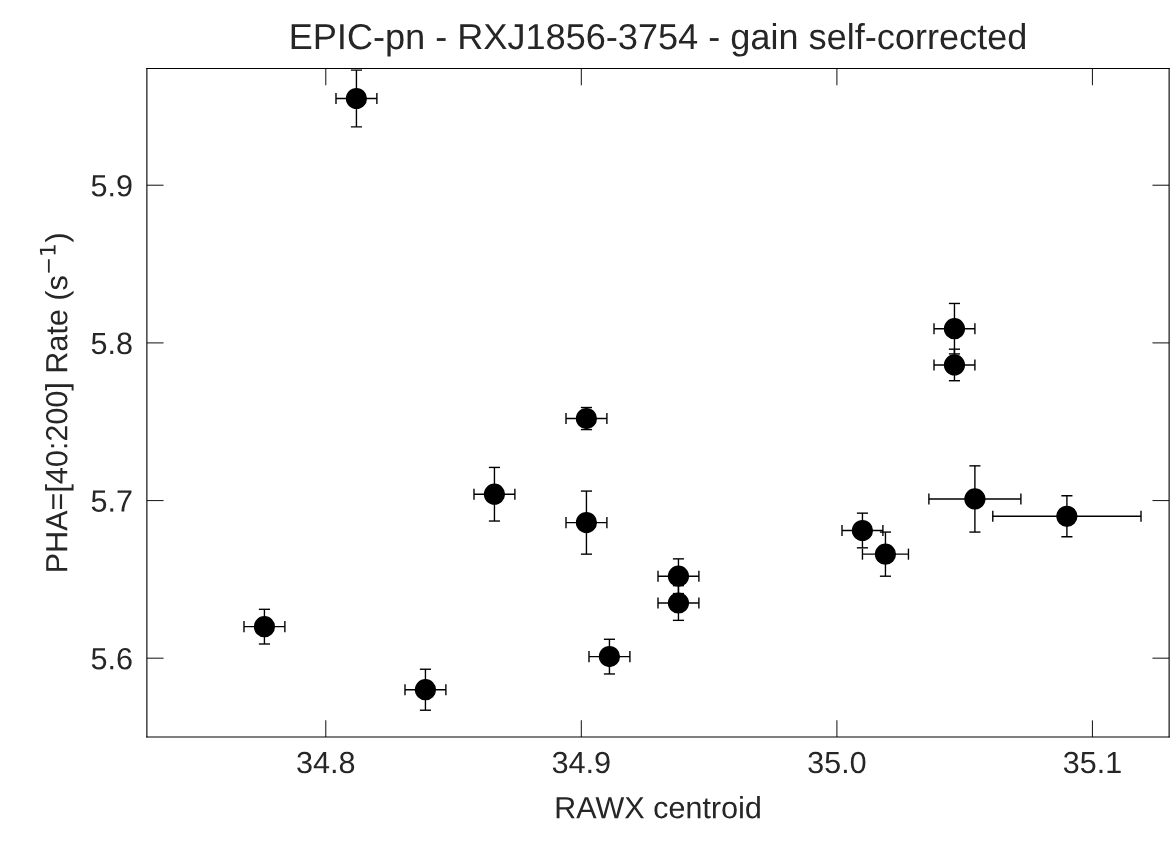 The image size is (1175, 857). Describe the element at coordinates (111, 658) in the screenshot. I see `y-tick-label: 5.6` at that location.